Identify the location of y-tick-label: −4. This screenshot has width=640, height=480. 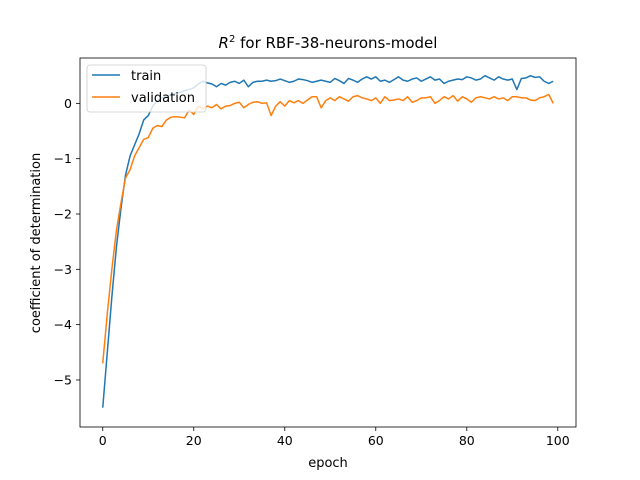
(63, 324).